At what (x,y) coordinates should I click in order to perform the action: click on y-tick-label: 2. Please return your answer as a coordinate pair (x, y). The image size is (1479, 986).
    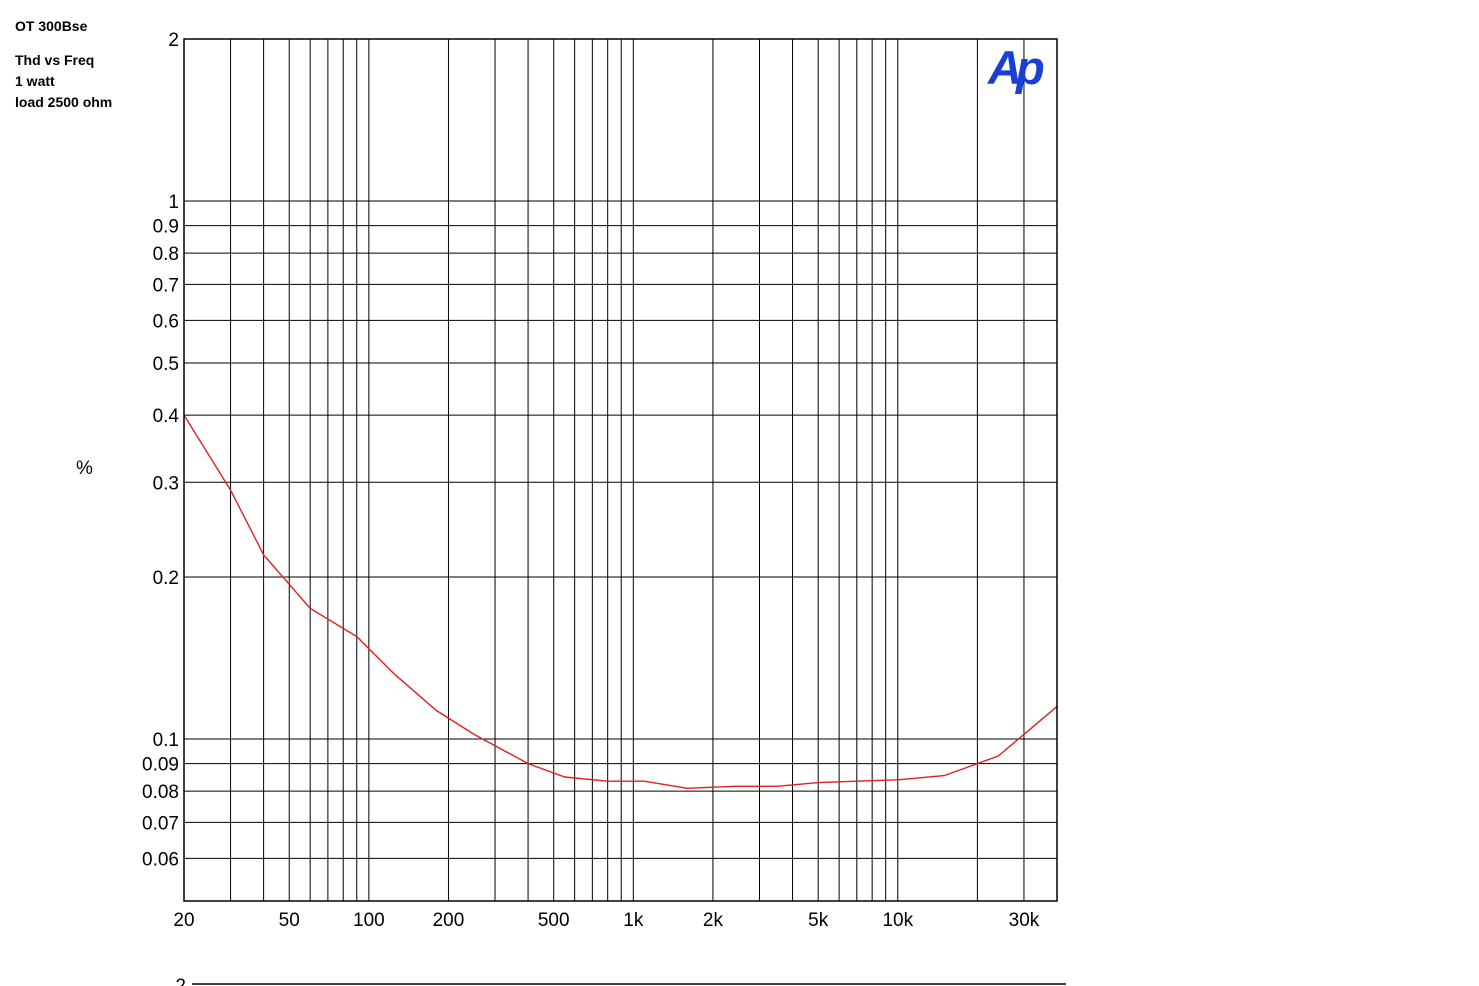
    Looking at the image, I should click on (173, 40).